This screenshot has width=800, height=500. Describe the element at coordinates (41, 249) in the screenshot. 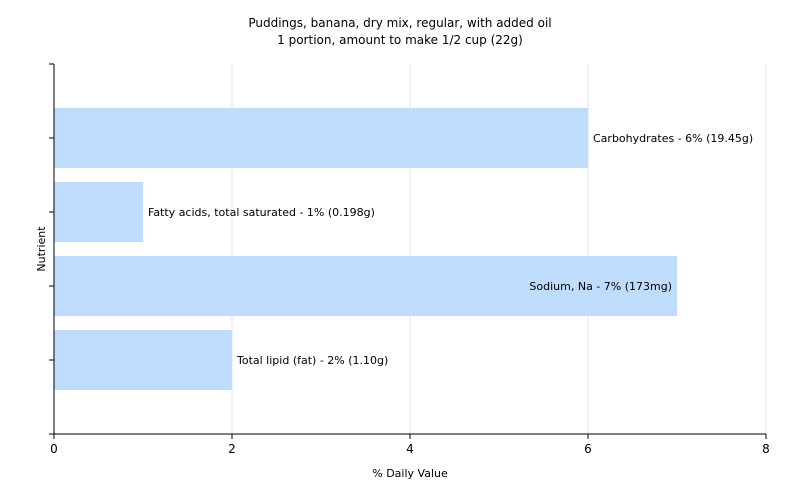

I see `y-axis-title: Nutrient` at that location.